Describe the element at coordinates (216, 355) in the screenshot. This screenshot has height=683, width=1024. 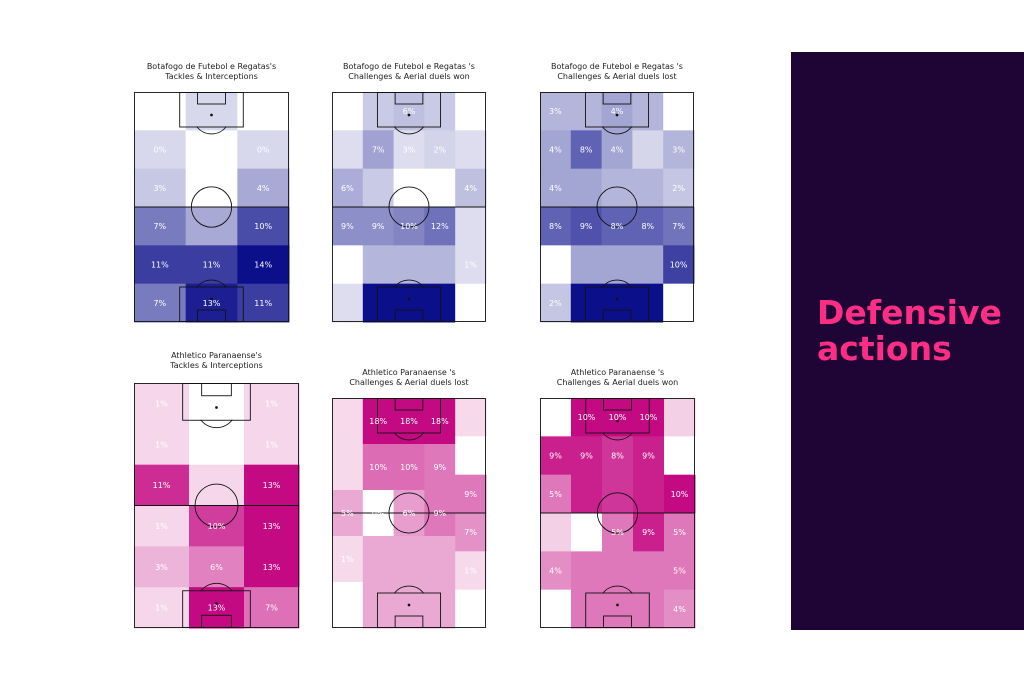
I see `title-line-1: Athletico Paranaense's` at that location.